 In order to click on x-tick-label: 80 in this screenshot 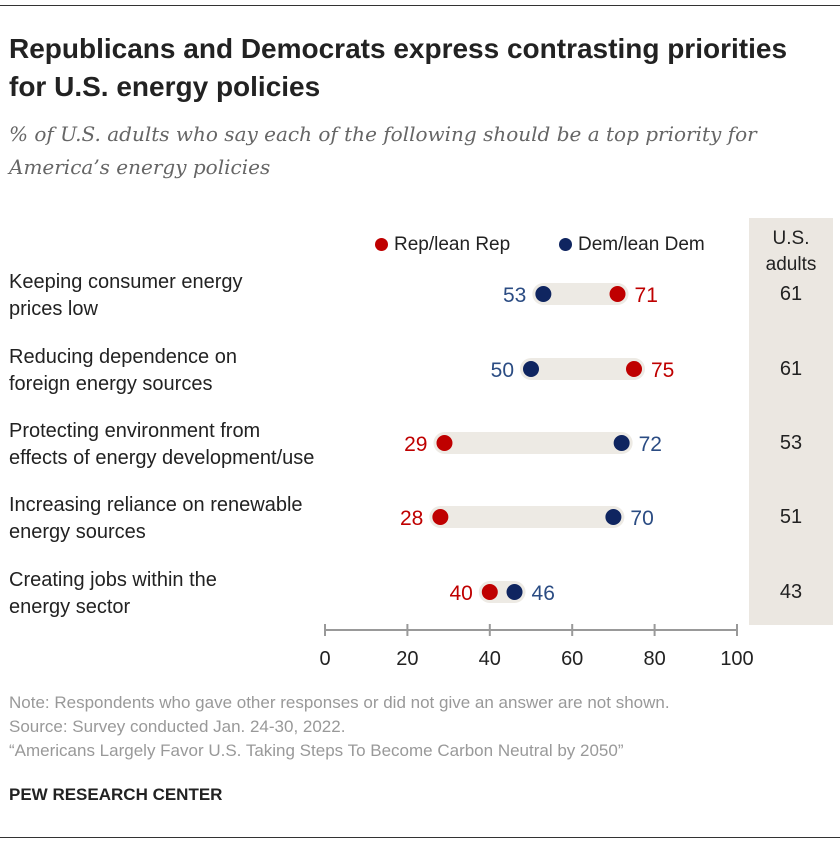, I will do `click(654, 659)`.